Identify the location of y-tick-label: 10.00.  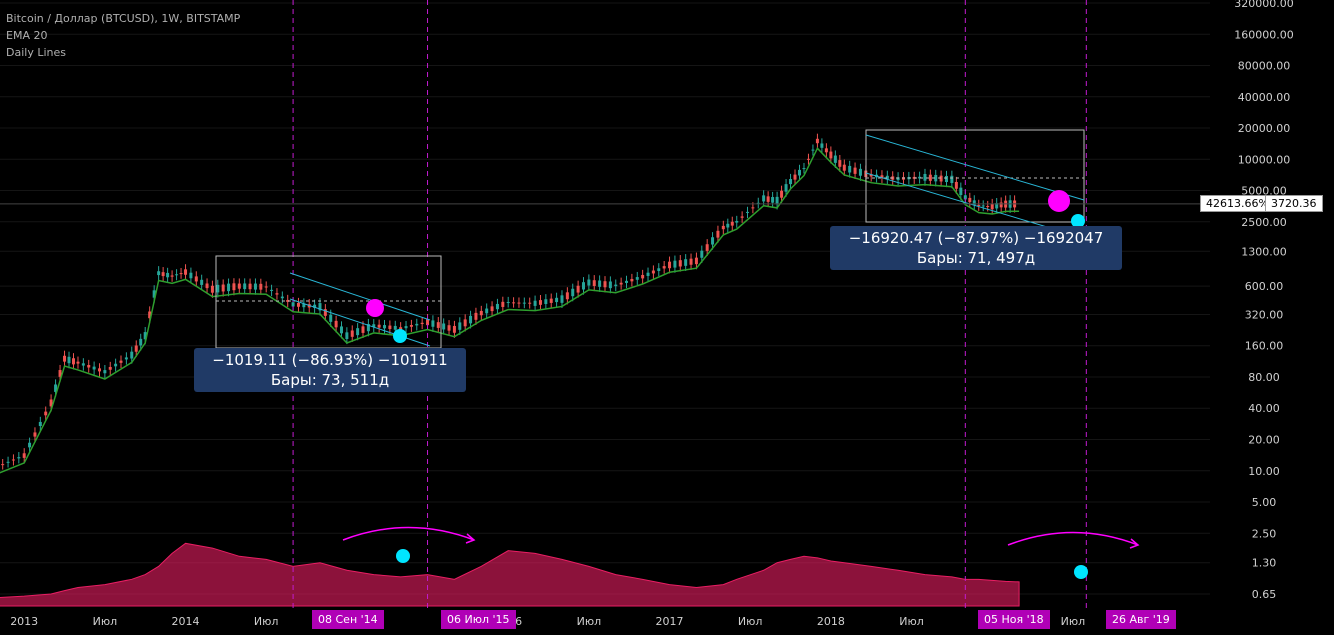
(1264, 471).